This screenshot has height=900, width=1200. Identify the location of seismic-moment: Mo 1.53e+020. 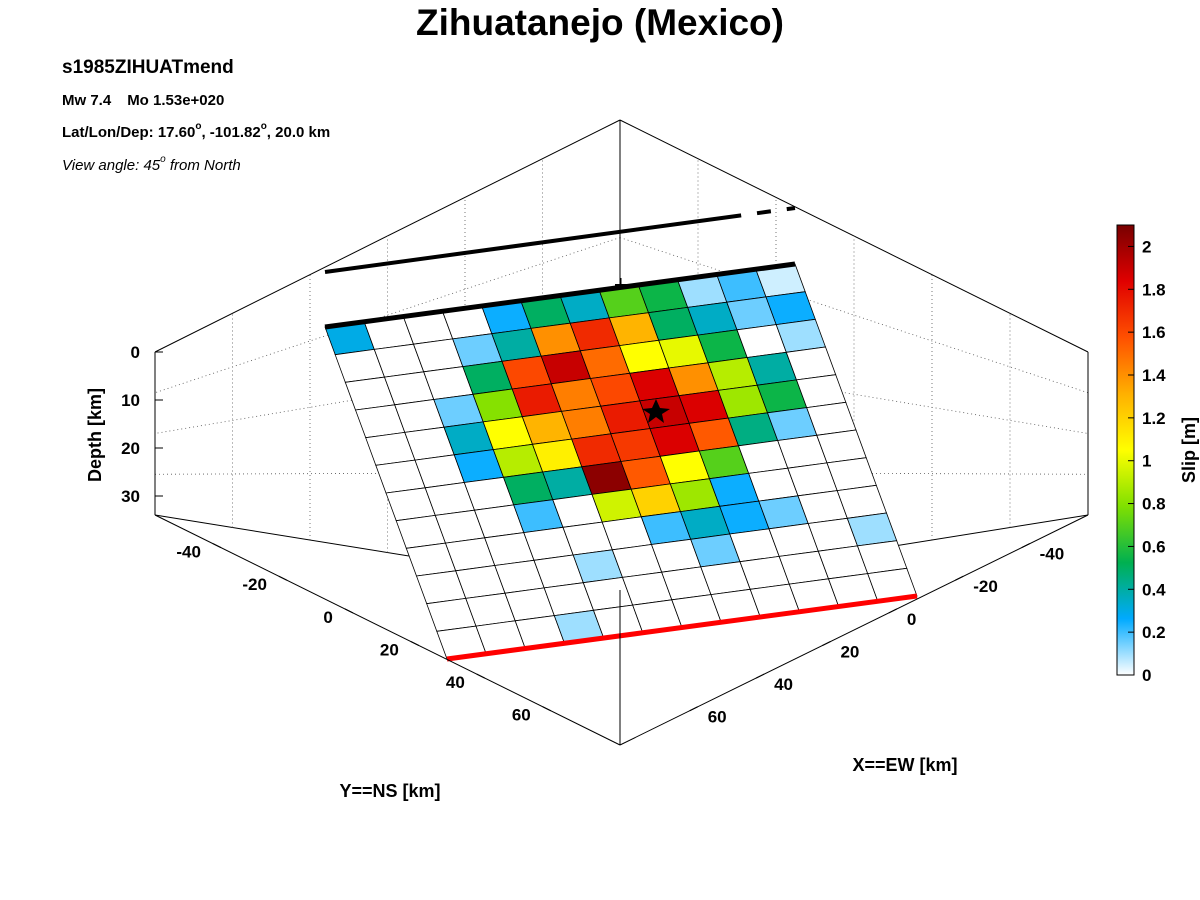
(176, 100).